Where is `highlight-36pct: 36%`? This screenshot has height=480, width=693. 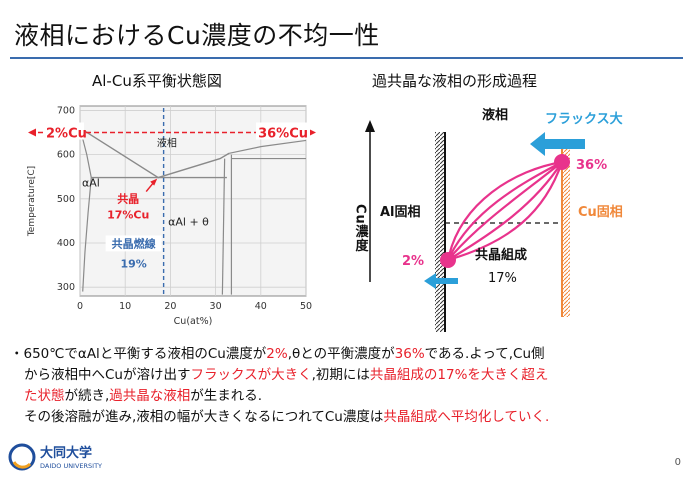
highlight-36pct: 36% is located at coordinates (409, 354).